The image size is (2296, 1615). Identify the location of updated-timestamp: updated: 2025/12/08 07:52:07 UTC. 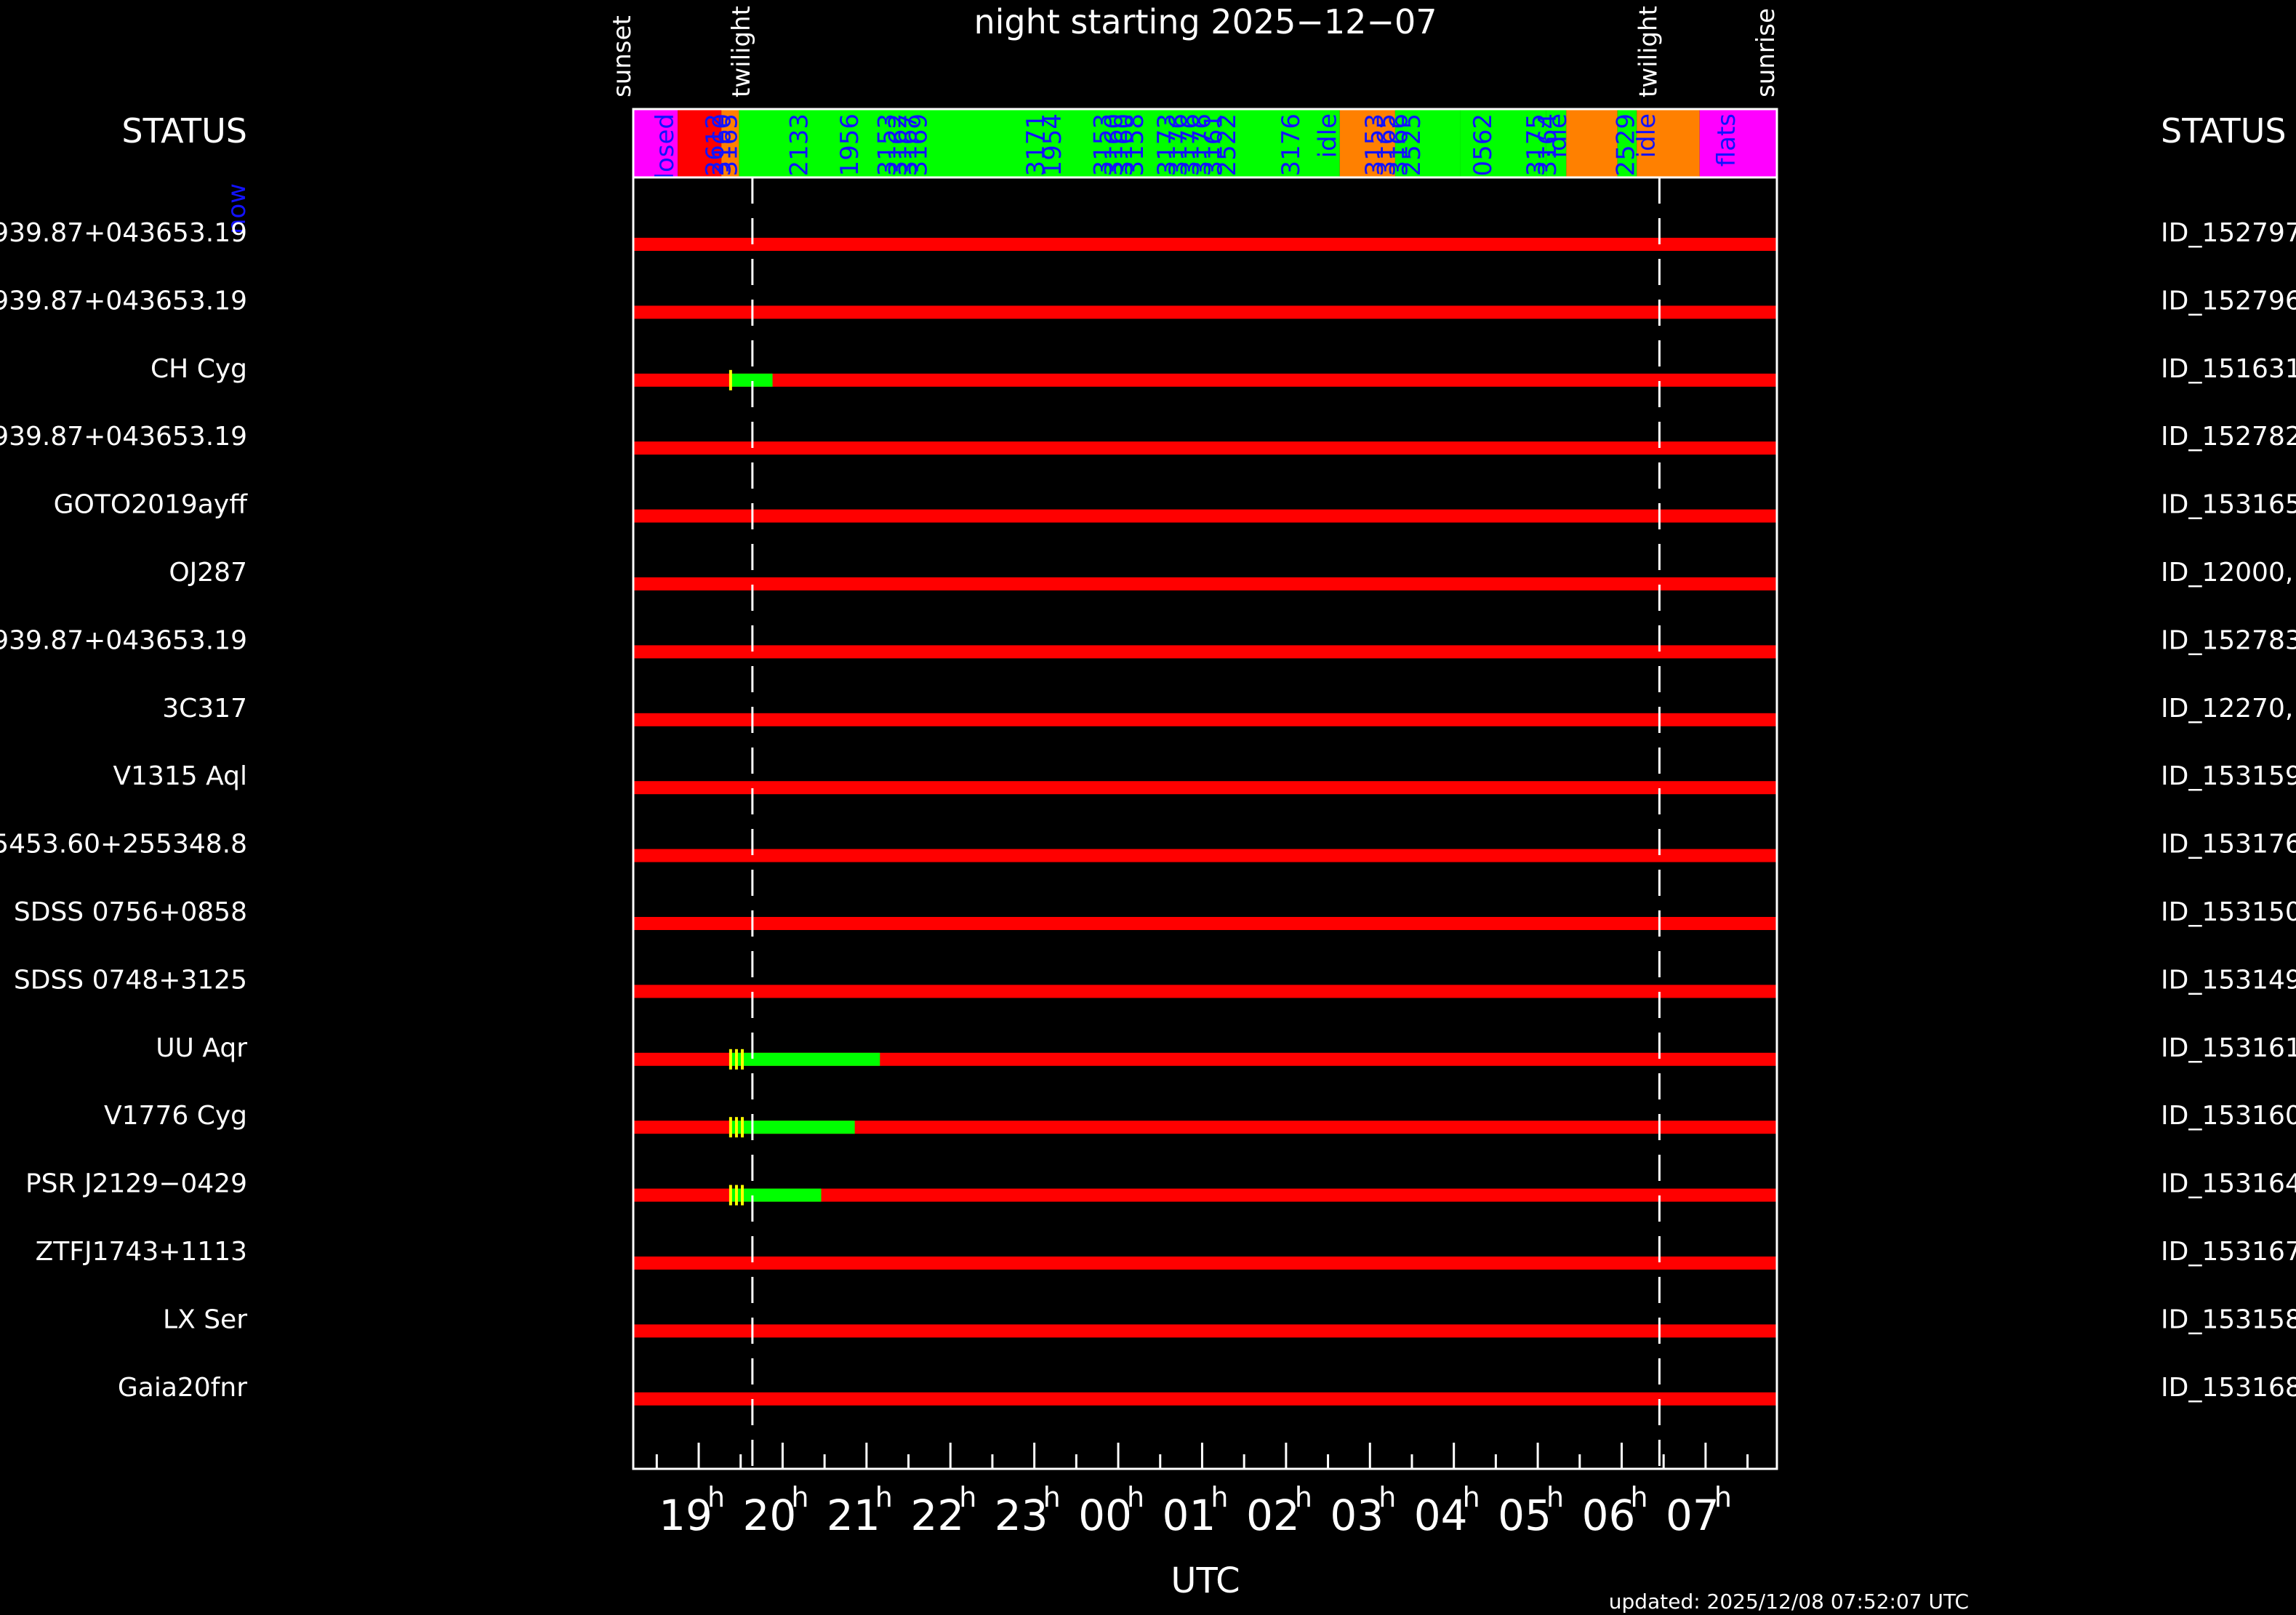
(1789, 1602).